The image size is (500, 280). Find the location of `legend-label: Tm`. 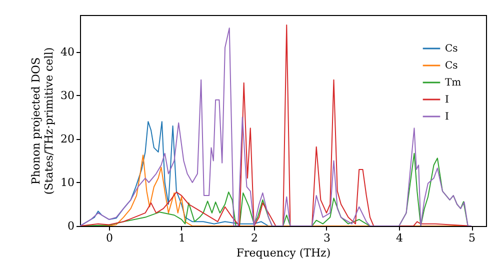

legend-label: Tm is located at coordinates (453, 83).